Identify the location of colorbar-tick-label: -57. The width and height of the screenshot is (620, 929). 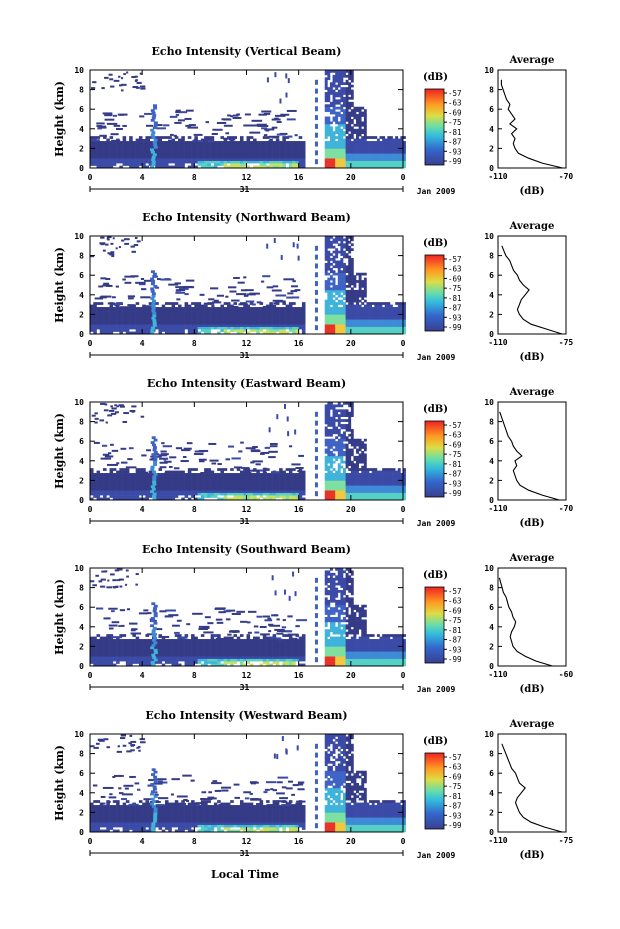
(455, 425).